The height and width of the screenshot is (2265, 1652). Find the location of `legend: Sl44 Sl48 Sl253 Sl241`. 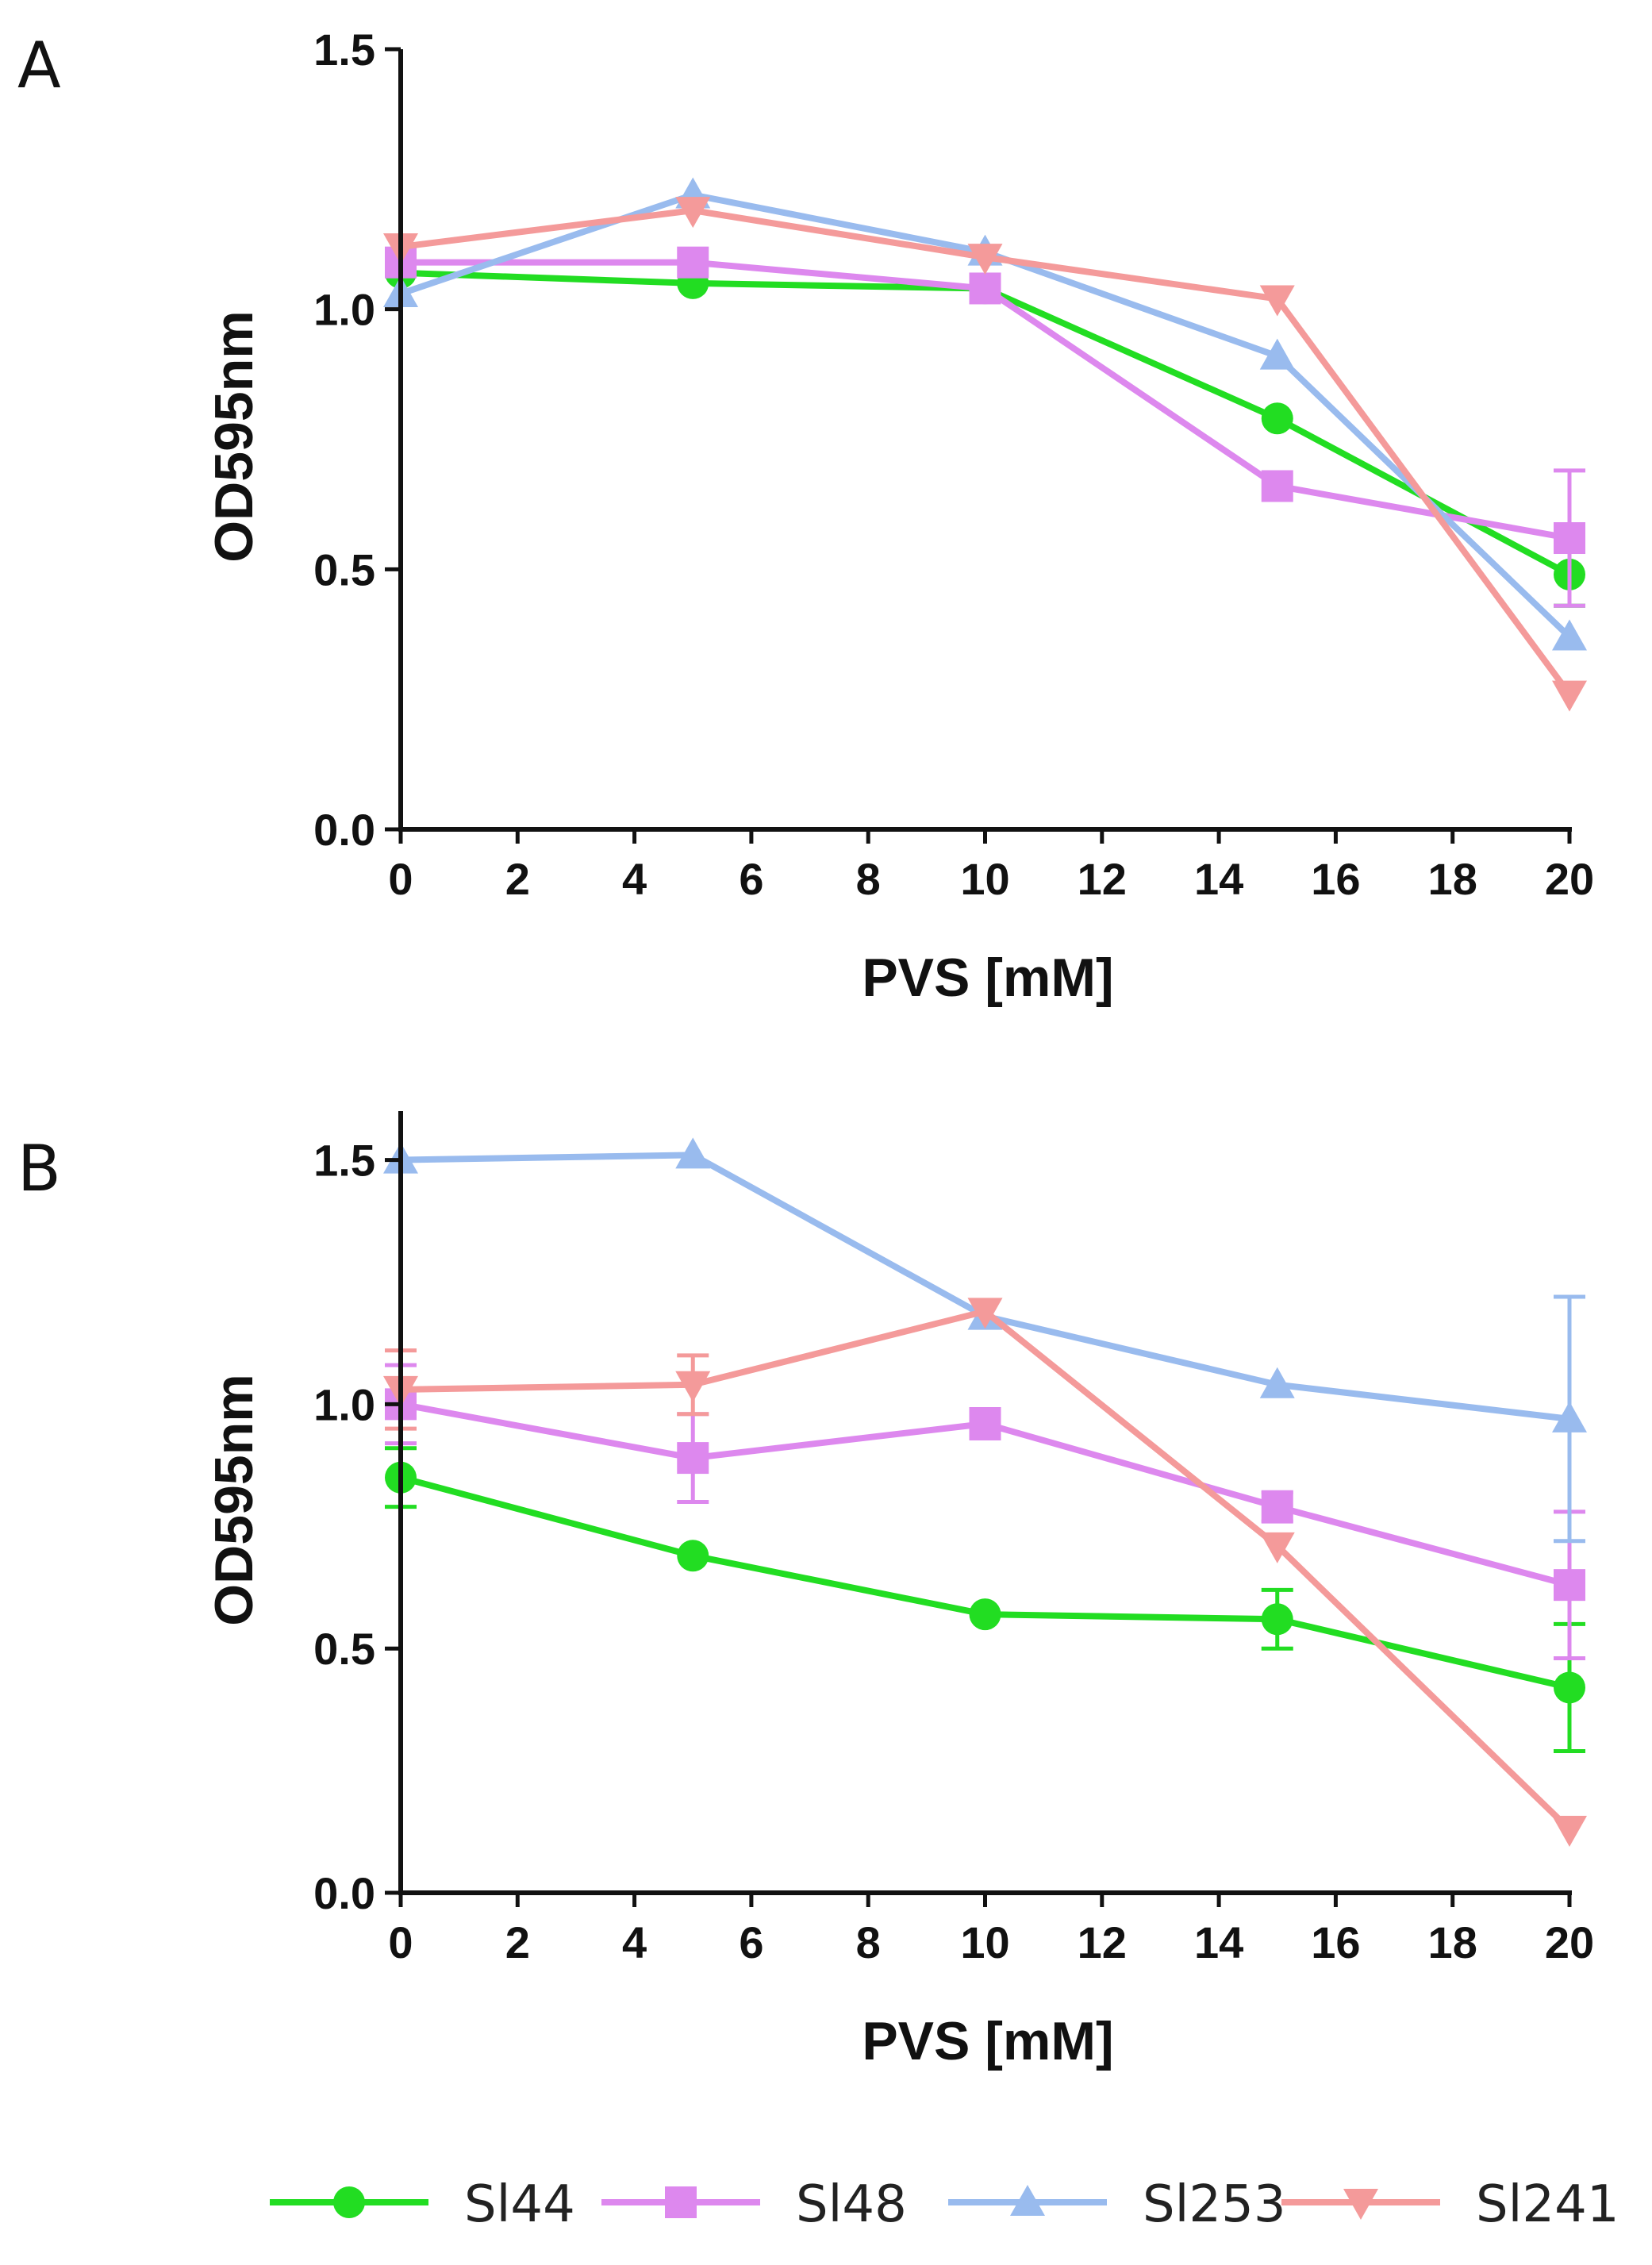

legend: Sl44 Sl48 Sl253 Sl241 is located at coordinates (944, 2204).